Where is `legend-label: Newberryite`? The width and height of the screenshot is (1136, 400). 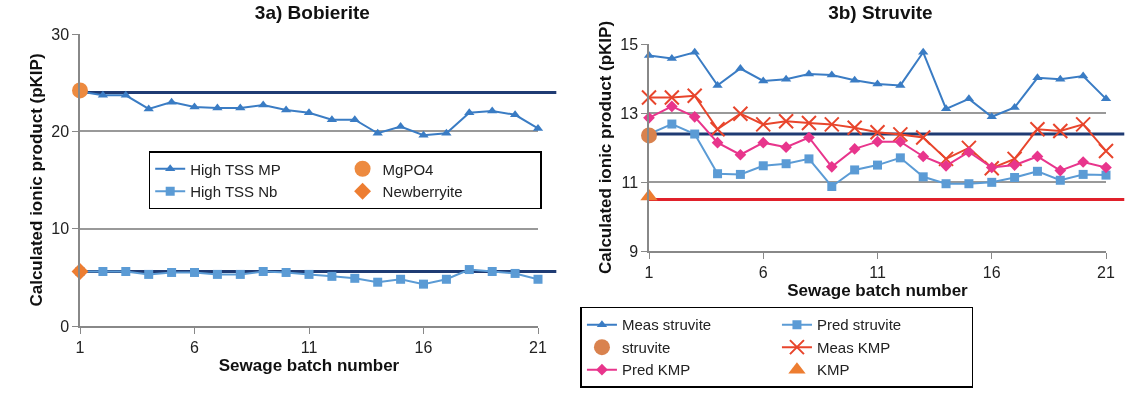 legend-label: Newberryite is located at coordinates (422, 192).